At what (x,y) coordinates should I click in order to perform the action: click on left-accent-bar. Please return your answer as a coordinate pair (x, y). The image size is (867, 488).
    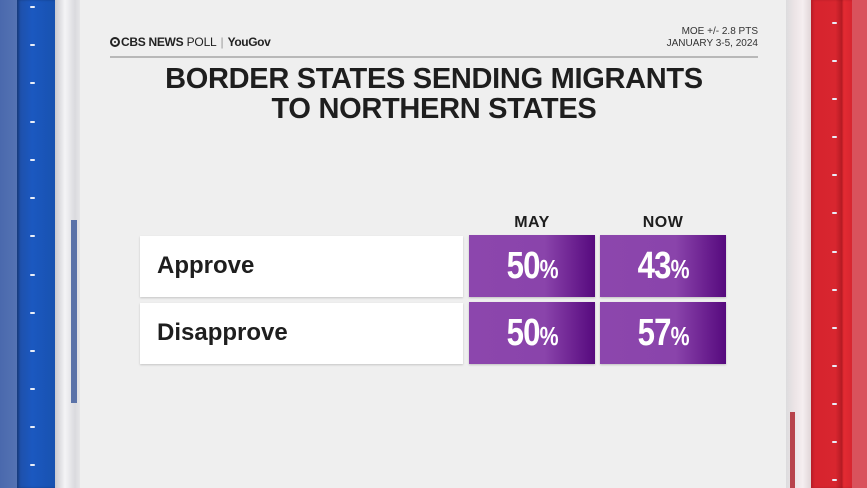
    Looking at the image, I should click on (74, 311).